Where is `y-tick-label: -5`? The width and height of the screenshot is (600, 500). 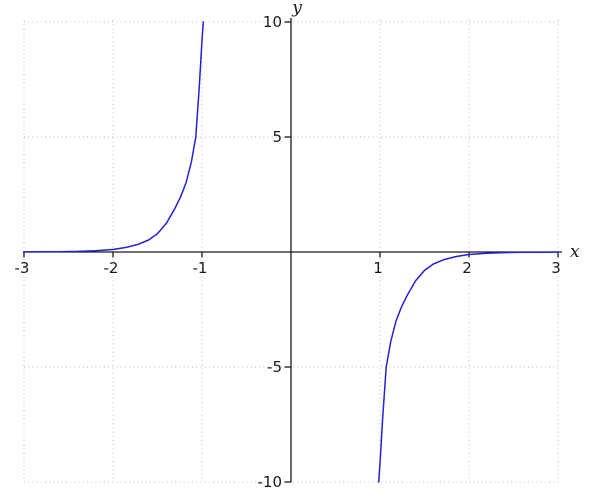 y-tick-label: -5 is located at coordinates (274, 367).